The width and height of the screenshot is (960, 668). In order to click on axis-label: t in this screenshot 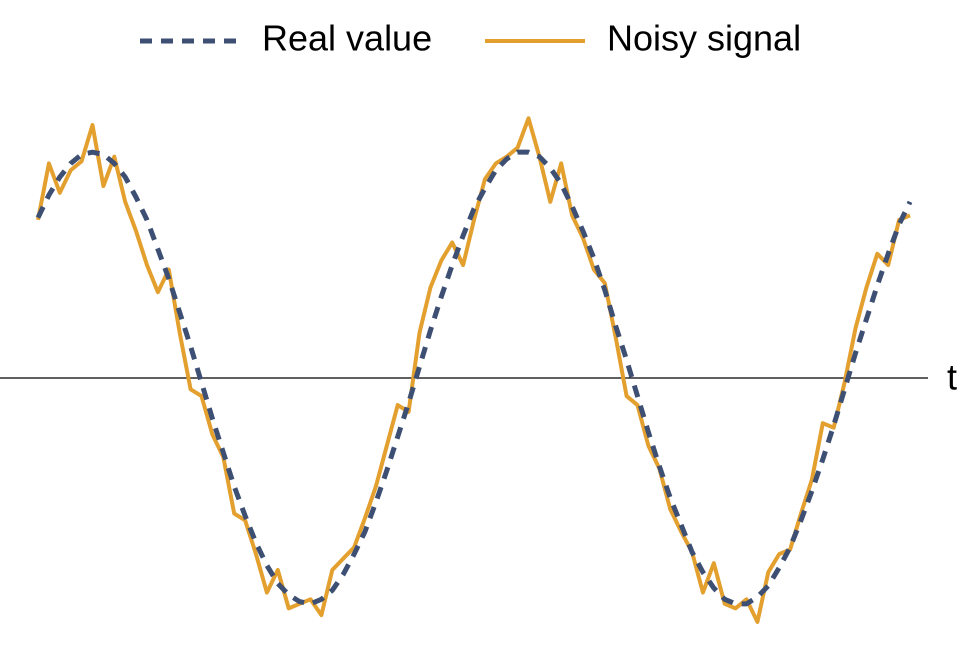, I will do `click(952, 377)`.